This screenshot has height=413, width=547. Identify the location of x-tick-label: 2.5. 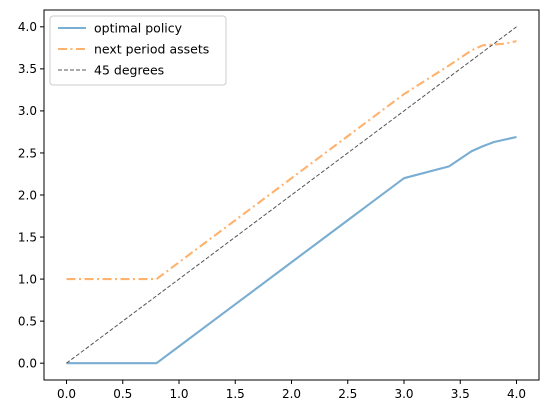
(347, 394).